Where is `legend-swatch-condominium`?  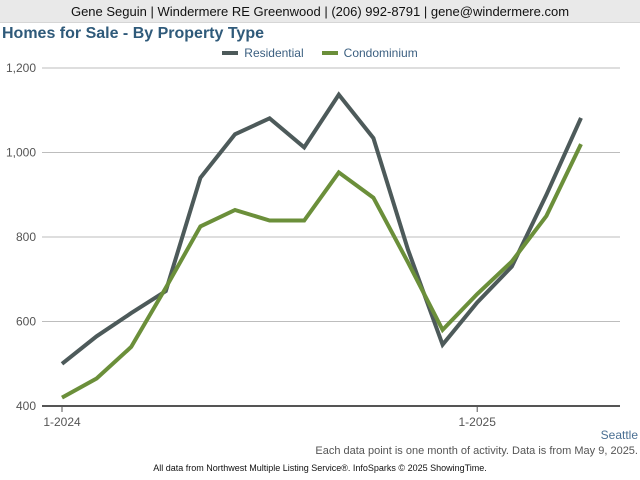
legend-swatch-condominium is located at coordinates (329, 53).